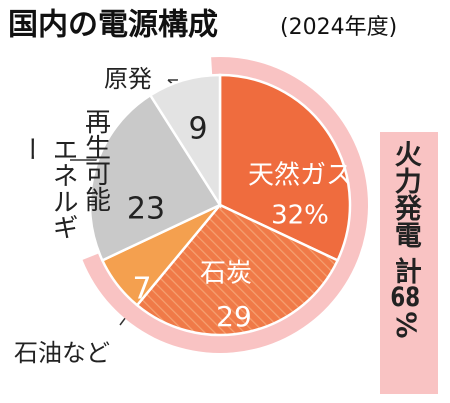 Image resolution: width=450 pixels, height=403 pixels. I want to click on category-label: 再生可能 エネルギー, so click(63, 174).